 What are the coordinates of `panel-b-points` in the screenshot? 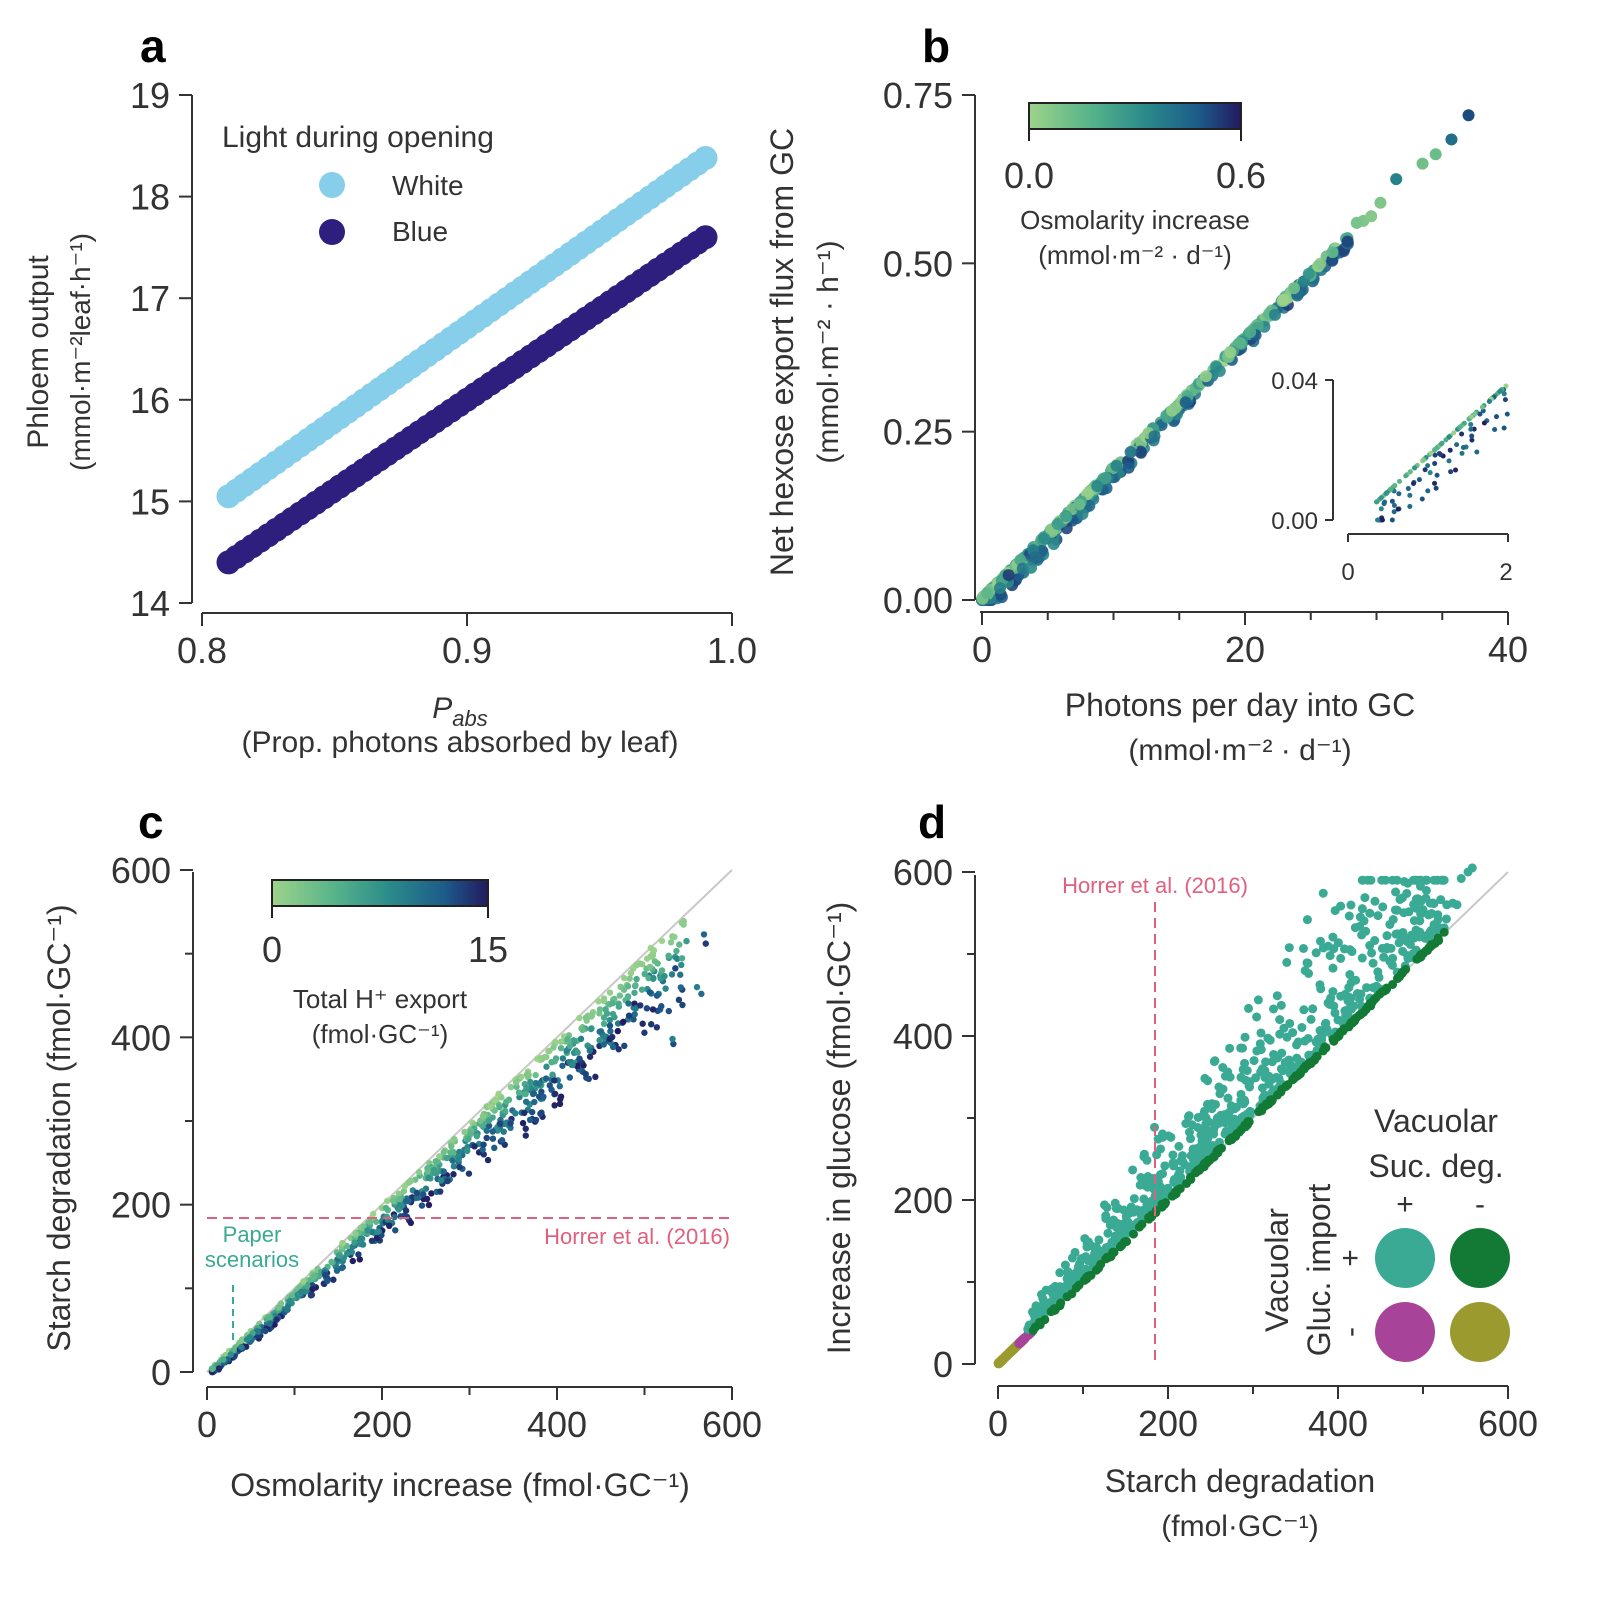 It's located at (1225, 357).